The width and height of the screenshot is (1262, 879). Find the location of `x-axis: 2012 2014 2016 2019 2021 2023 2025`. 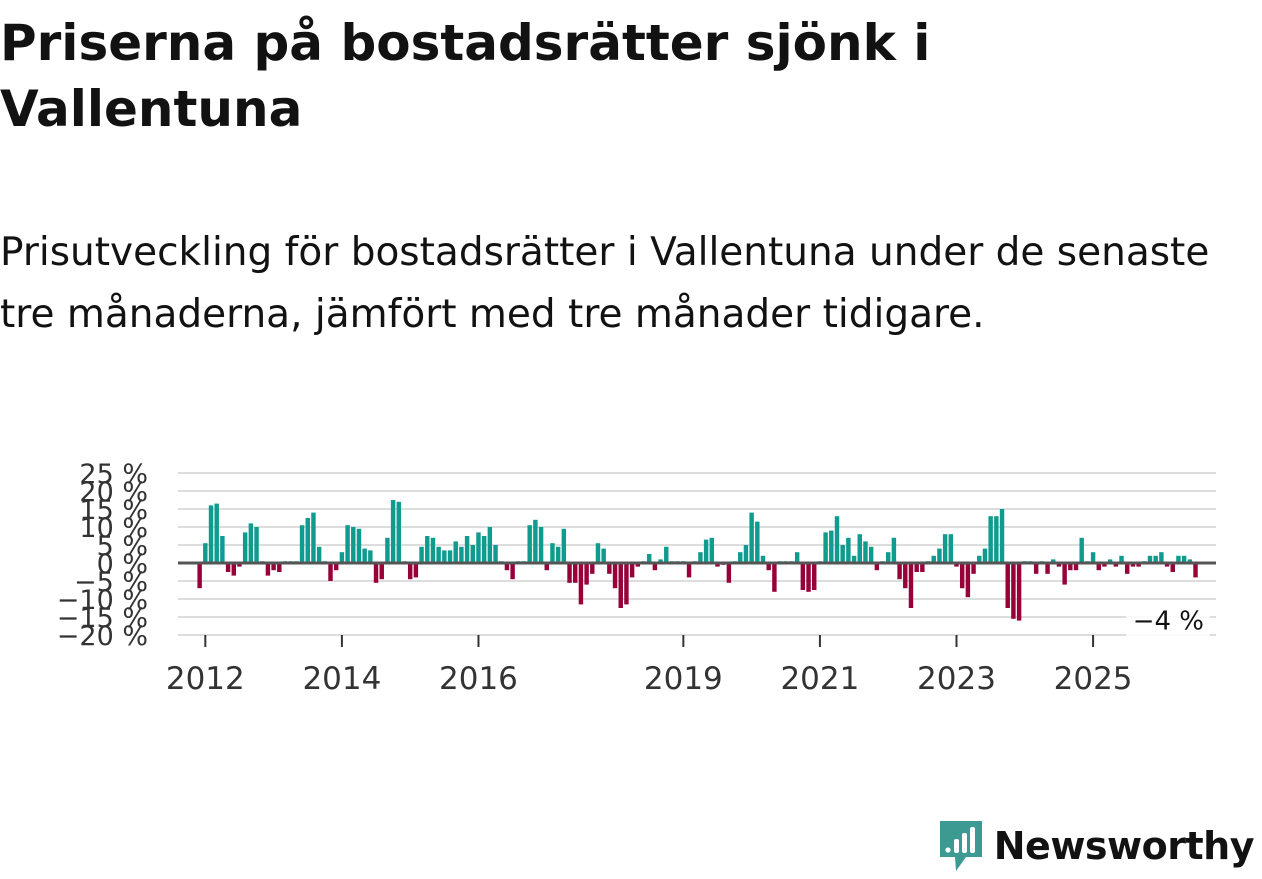

x-axis: 2012 2014 2016 2019 2021 2023 2025 is located at coordinates (649, 666).